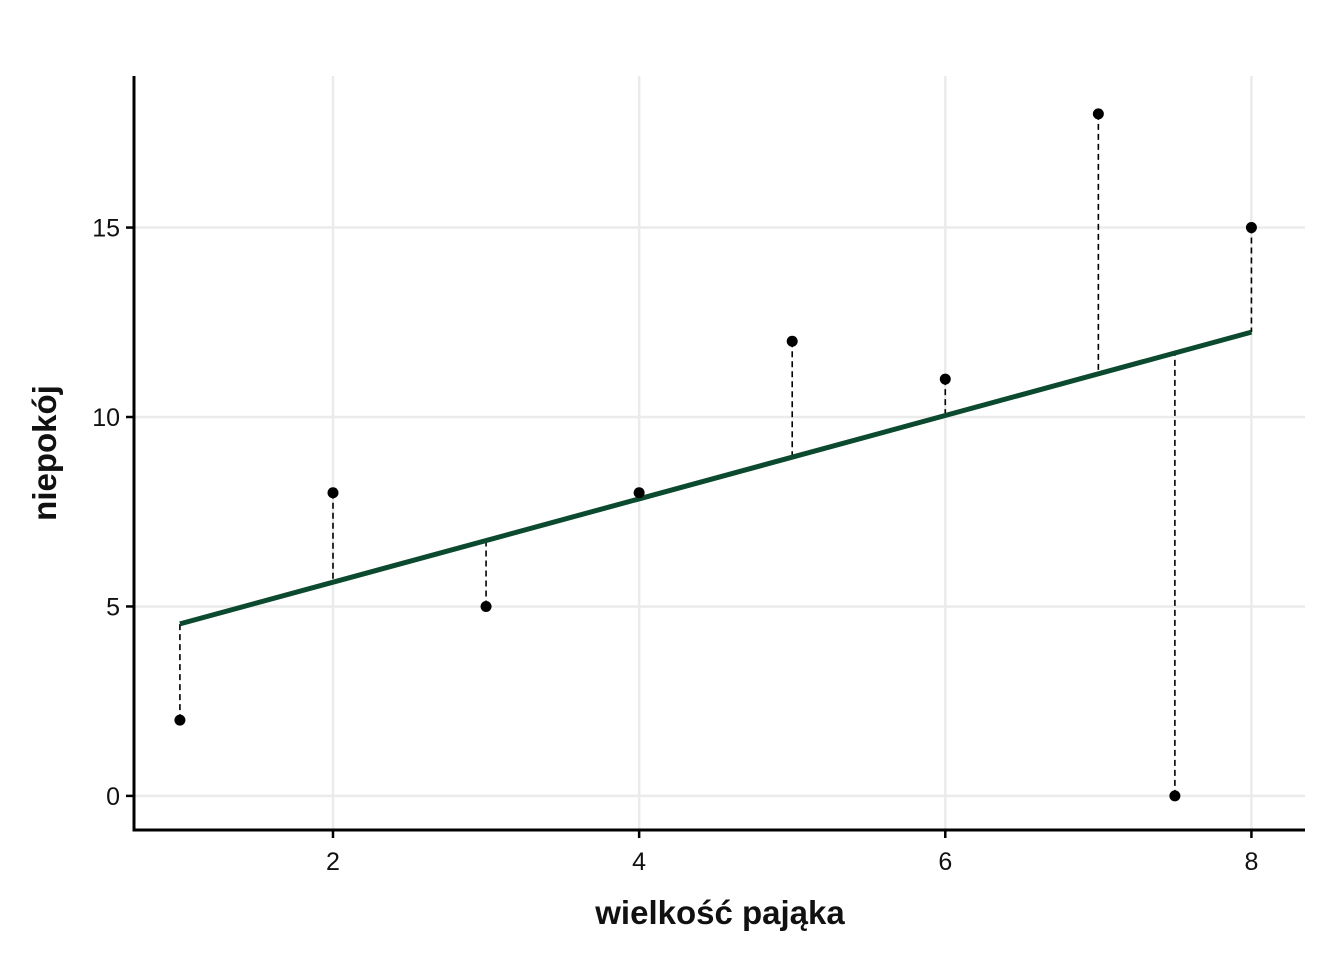  What do you see at coordinates (113, 607) in the screenshot?
I see `y-tick-label: 5` at bounding box center [113, 607].